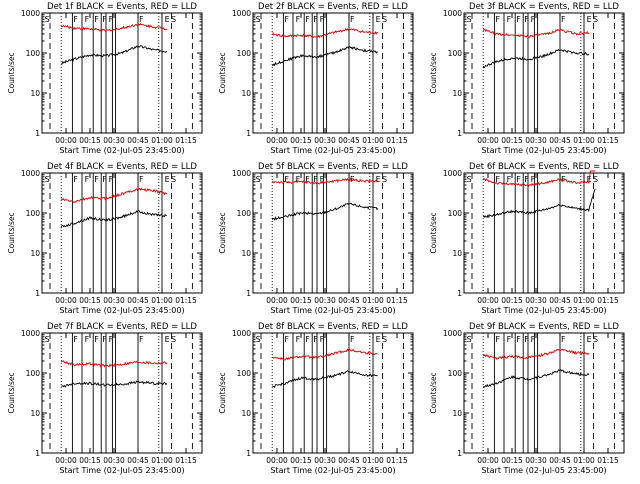 The image size is (640, 484). What do you see at coordinates (544, 167) in the screenshot?
I see `panel-title: Det 6f BLACK = Events, RED = LLD` at bounding box center [544, 167].